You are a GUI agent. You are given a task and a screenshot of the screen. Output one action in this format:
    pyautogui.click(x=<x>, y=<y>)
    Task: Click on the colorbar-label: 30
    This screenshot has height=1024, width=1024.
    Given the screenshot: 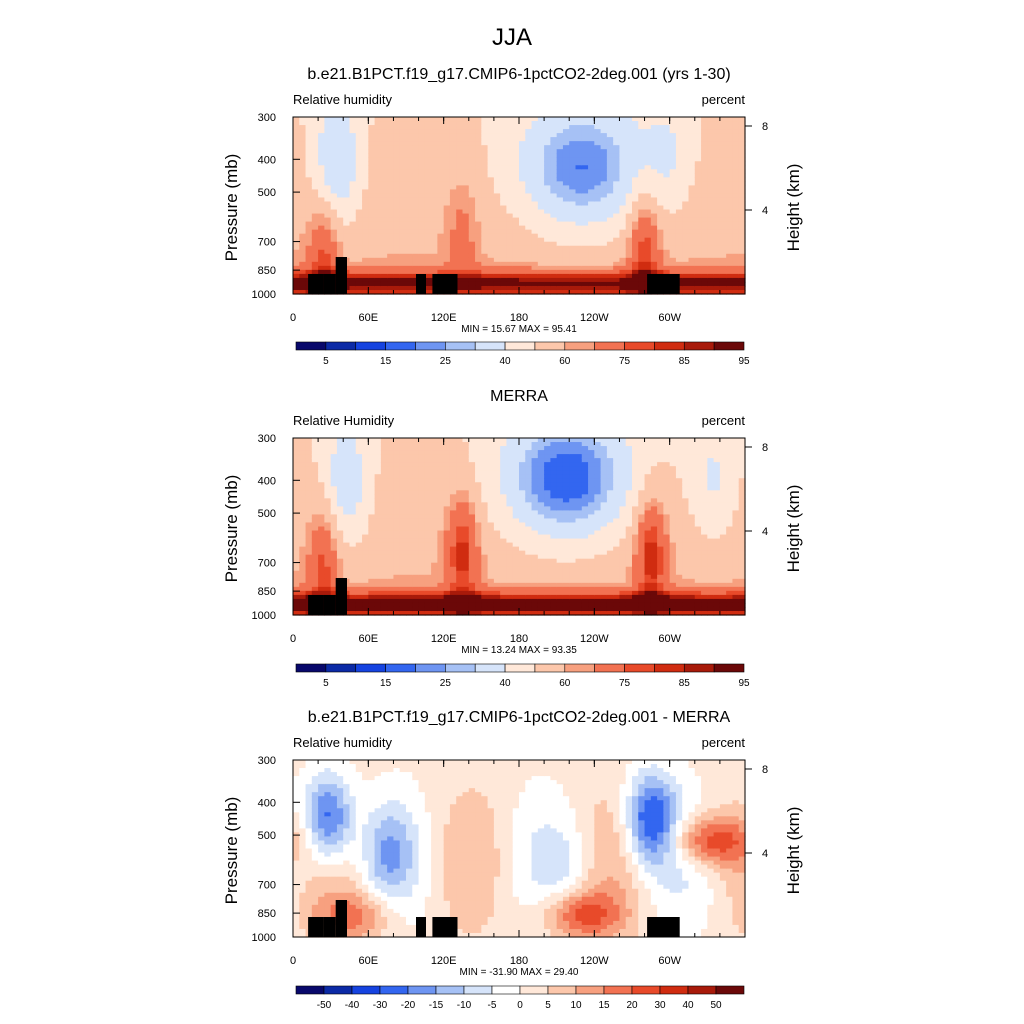 What is the action you would take?
    pyautogui.click(x=660, y=1005)
    